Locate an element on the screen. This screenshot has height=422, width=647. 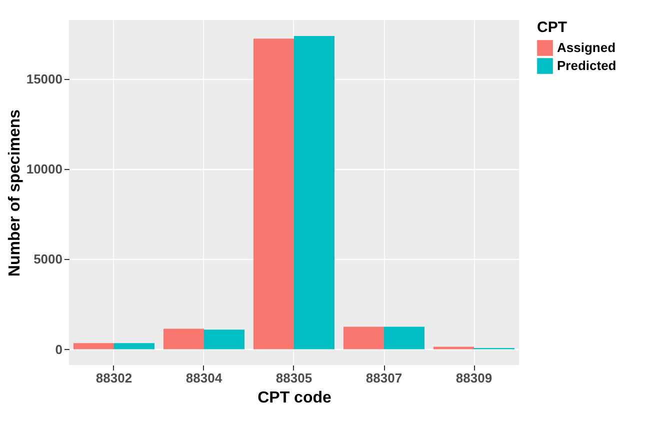
y-axis-title: Number of specimens is located at coordinates (15, 193).